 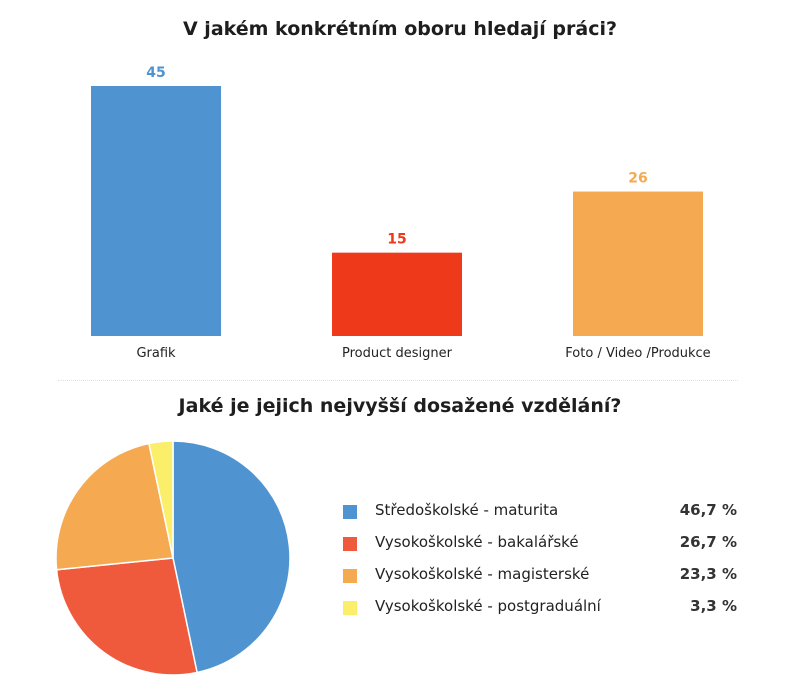 I want to click on bar-chart-title: V jakém konkrétním oboru hledají práci?, so click(x=399, y=29).